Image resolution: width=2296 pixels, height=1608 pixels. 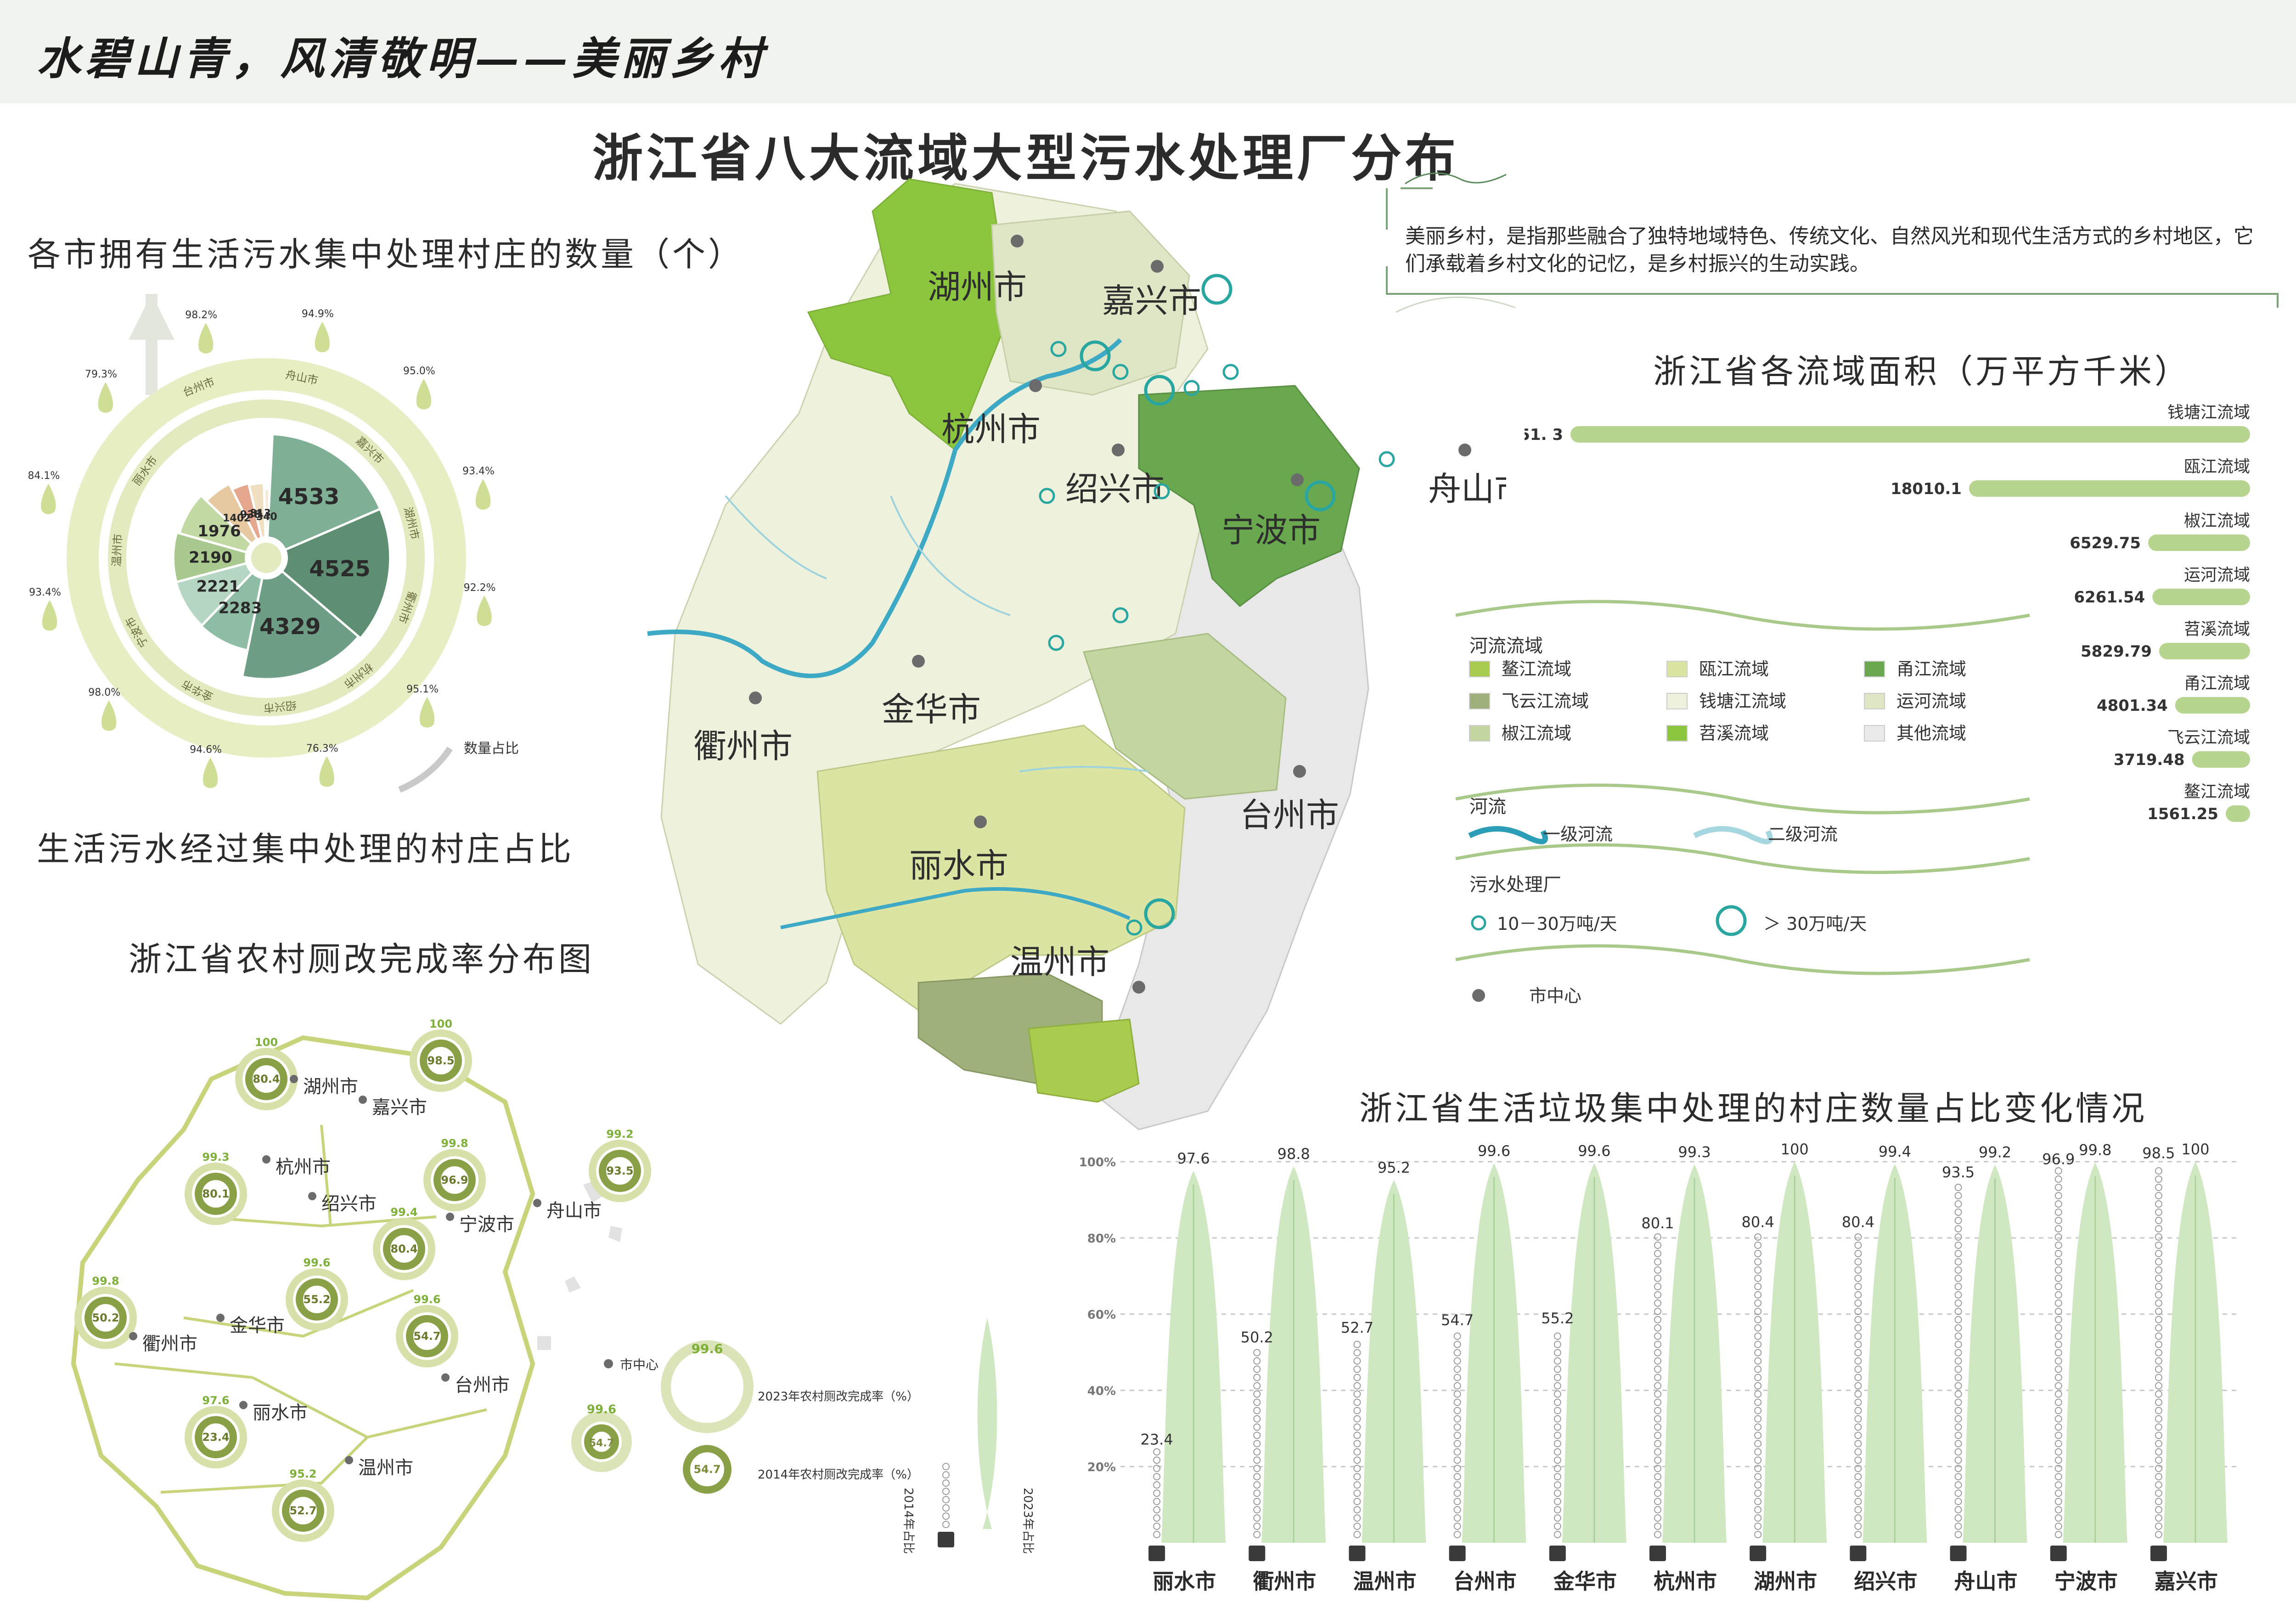 I want to click on toilet-city-label: 舟山市, so click(x=574, y=1210).